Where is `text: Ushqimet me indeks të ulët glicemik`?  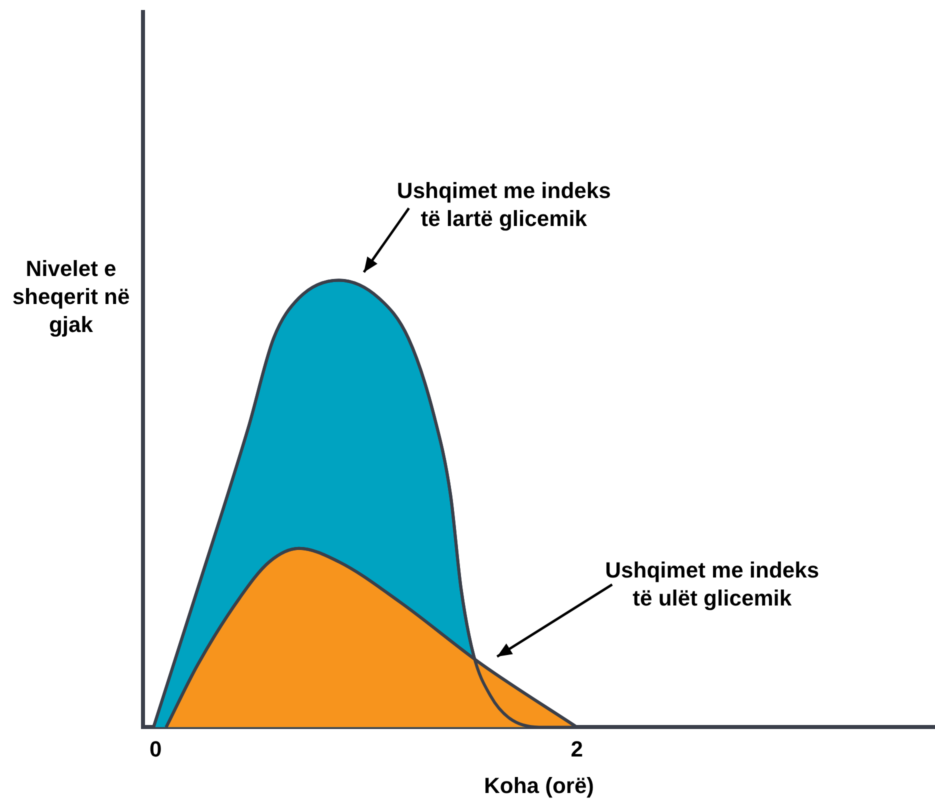
text: Ushqimet me indeks të ulët glicemik is located at coordinates (712, 584).